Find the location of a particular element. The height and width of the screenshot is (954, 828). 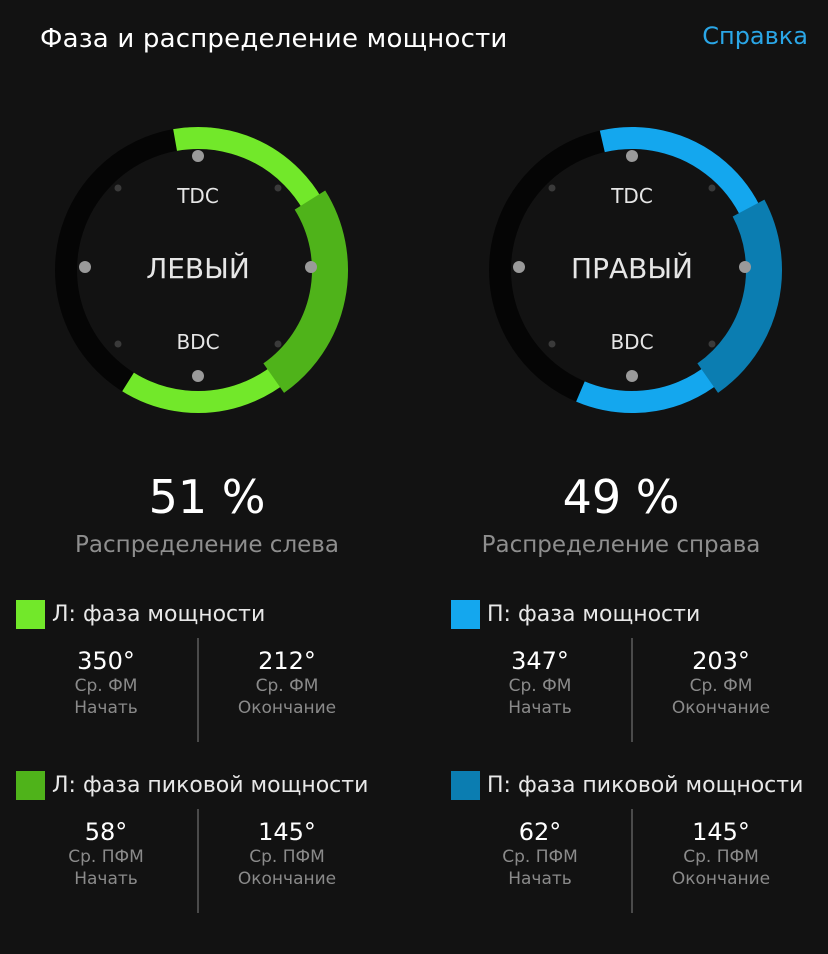

left-peak-power-phase-title: Л: фаза пиковой мощности is located at coordinates (210, 785).